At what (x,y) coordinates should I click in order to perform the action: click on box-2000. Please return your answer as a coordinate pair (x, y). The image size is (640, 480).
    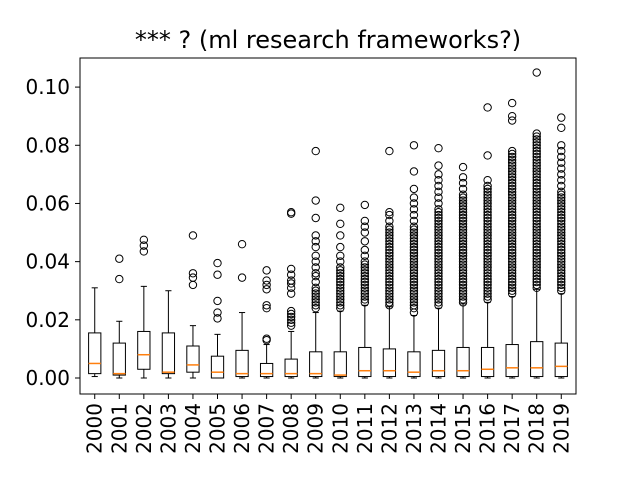
    Looking at the image, I should click on (95, 332).